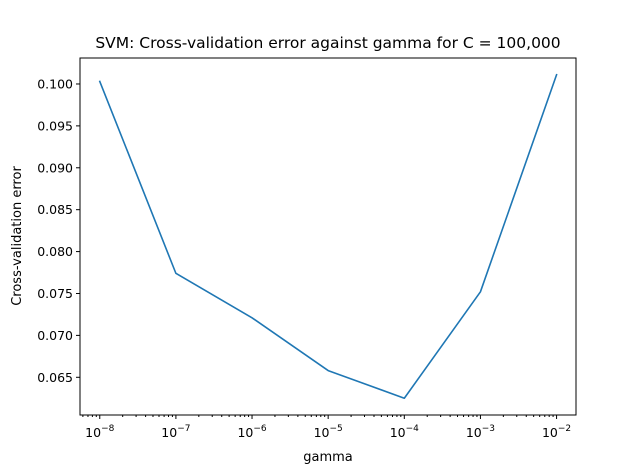 The width and height of the screenshot is (640, 468). What do you see at coordinates (55, 209) in the screenshot?
I see `y-tick-label: 0.085` at bounding box center [55, 209].